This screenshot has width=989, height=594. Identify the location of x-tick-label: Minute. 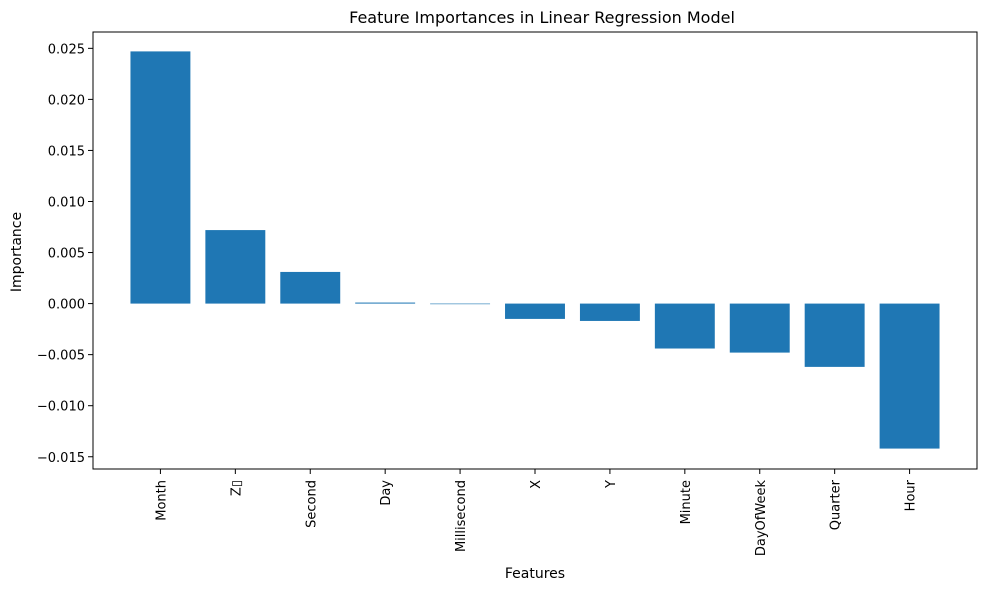
(686, 502).